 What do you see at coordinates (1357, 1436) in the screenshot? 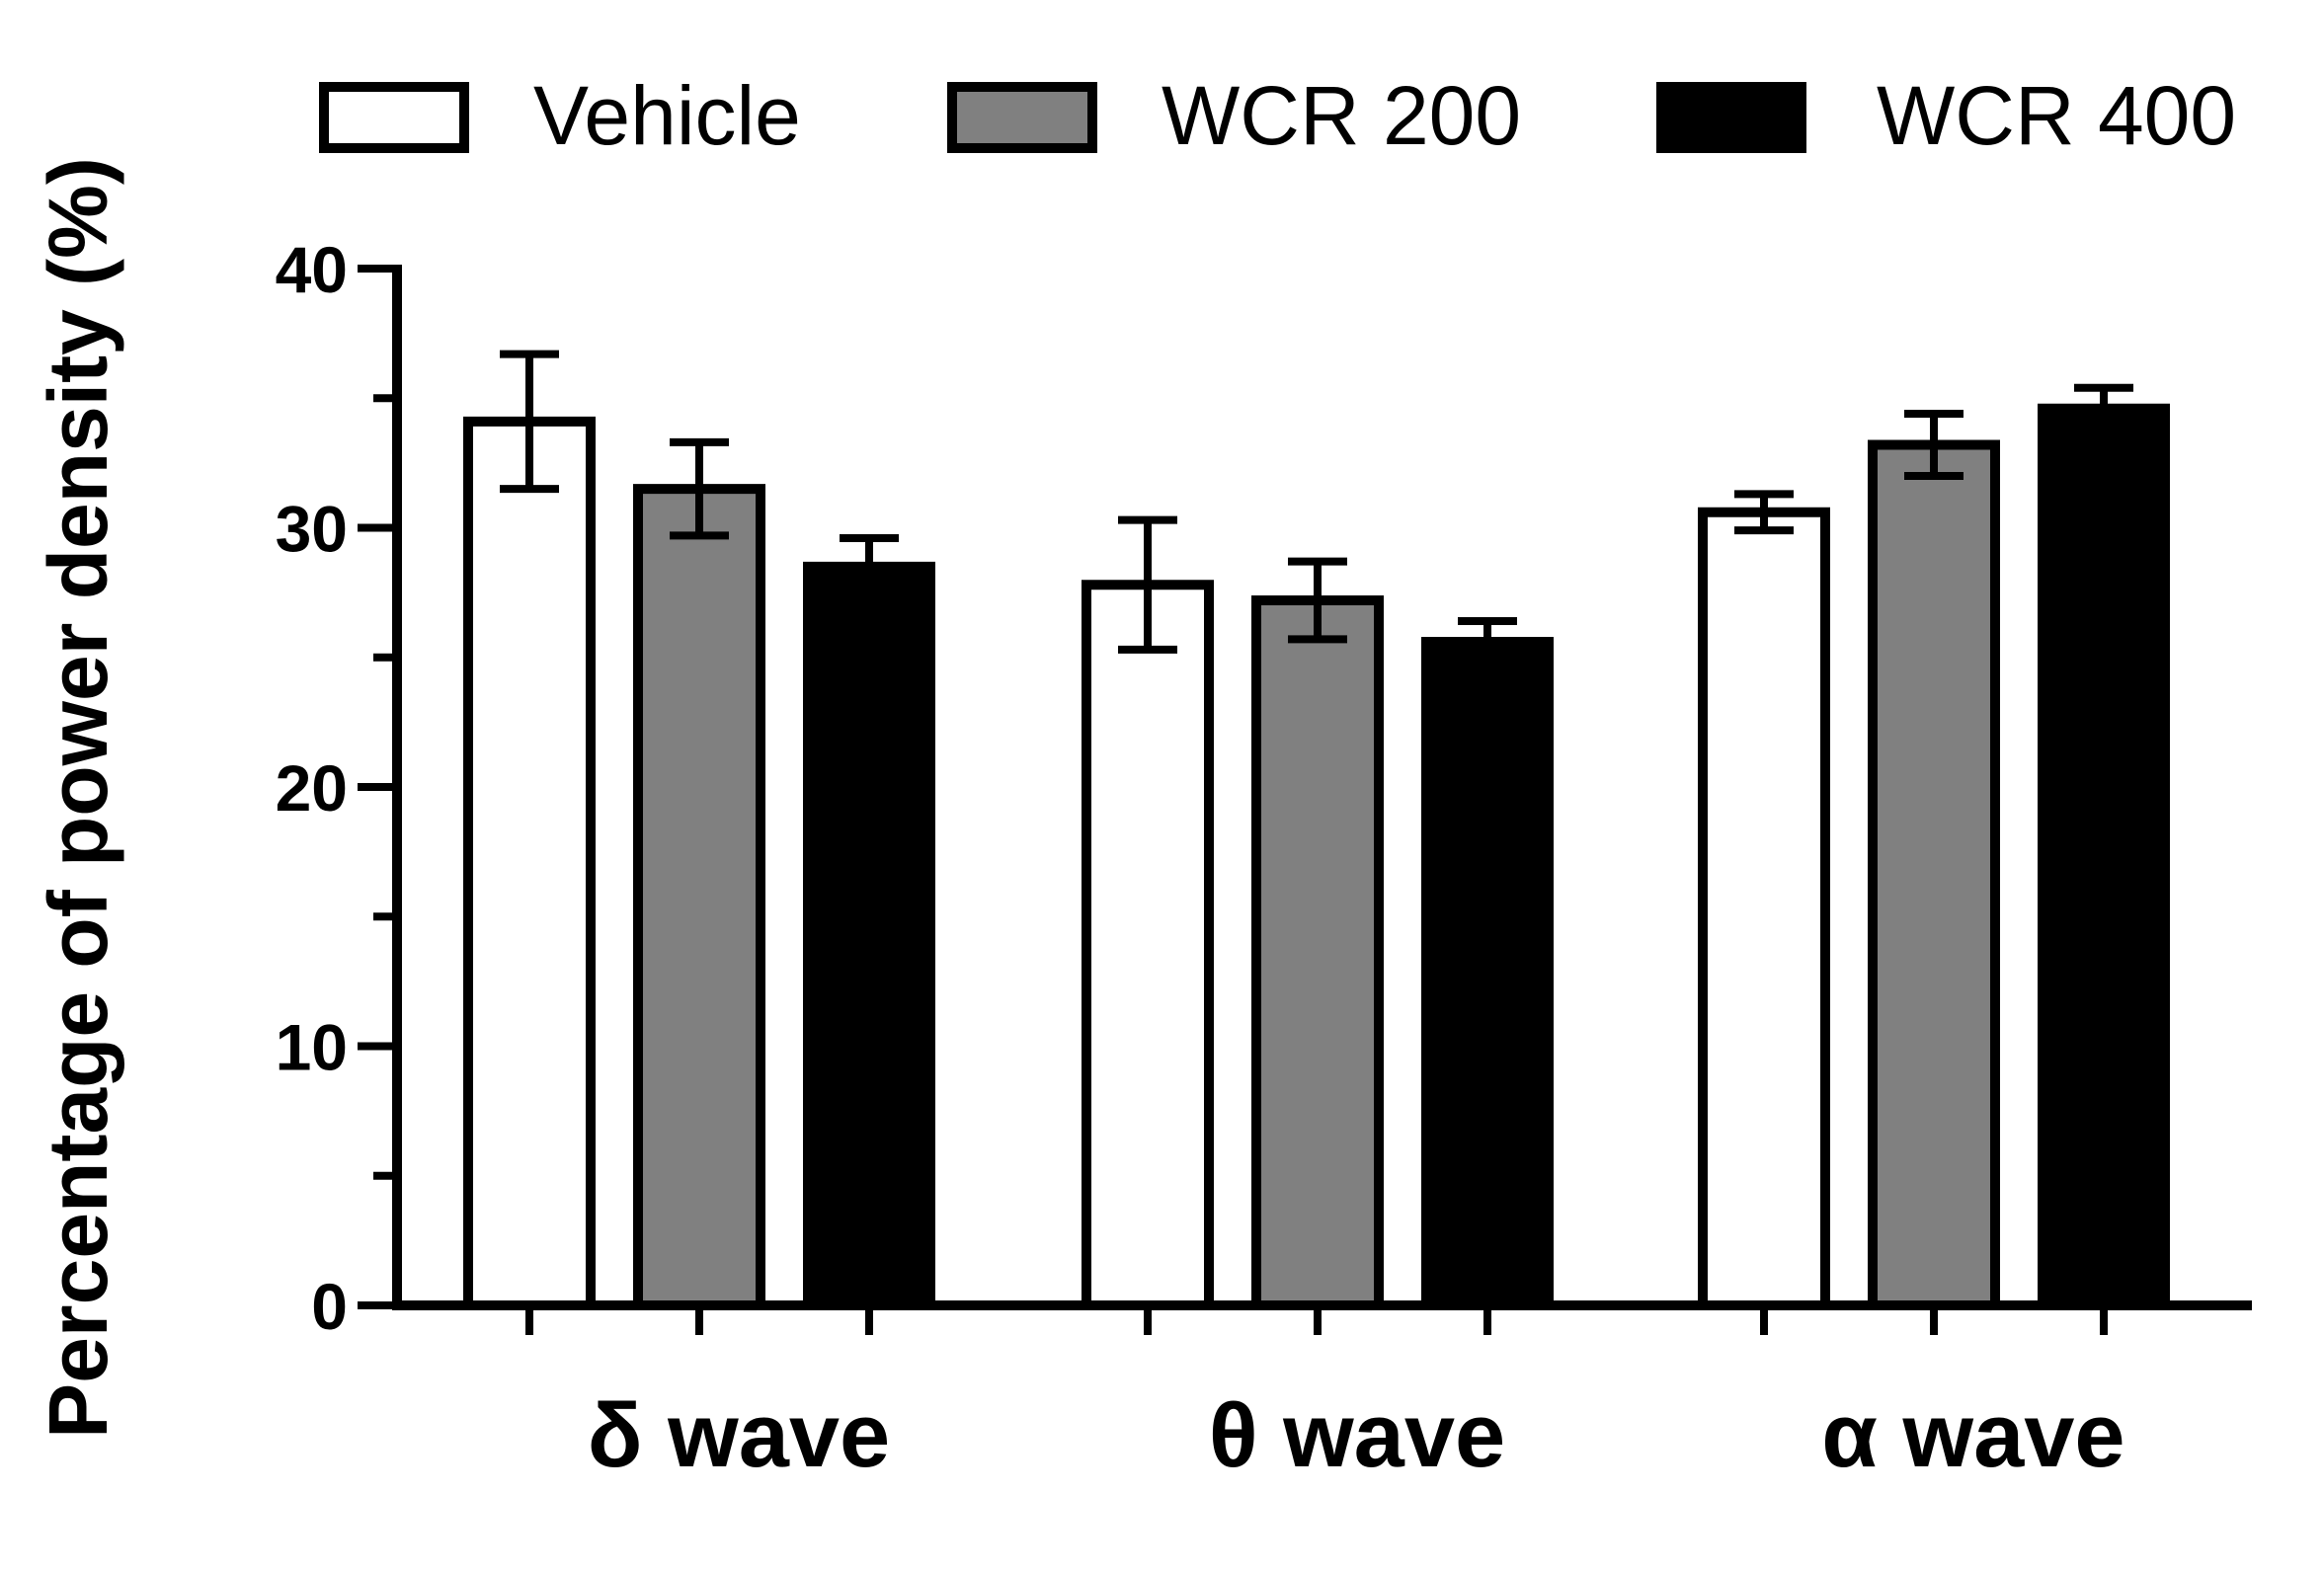
I see `x-category-label-1: θ wave` at bounding box center [1357, 1436].